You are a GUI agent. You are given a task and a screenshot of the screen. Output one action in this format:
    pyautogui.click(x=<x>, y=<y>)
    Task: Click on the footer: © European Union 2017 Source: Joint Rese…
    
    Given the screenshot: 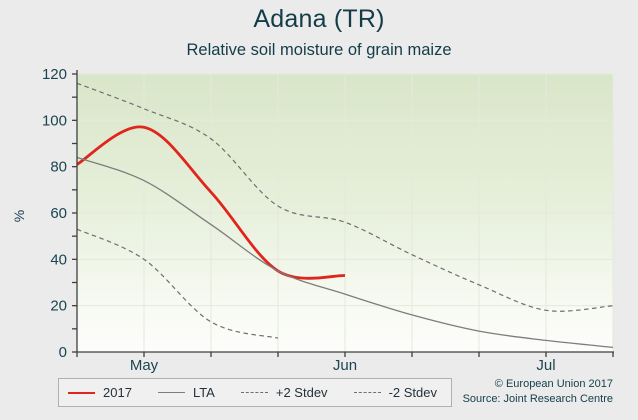 What is the action you would take?
    pyautogui.click(x=538, y=392)
    